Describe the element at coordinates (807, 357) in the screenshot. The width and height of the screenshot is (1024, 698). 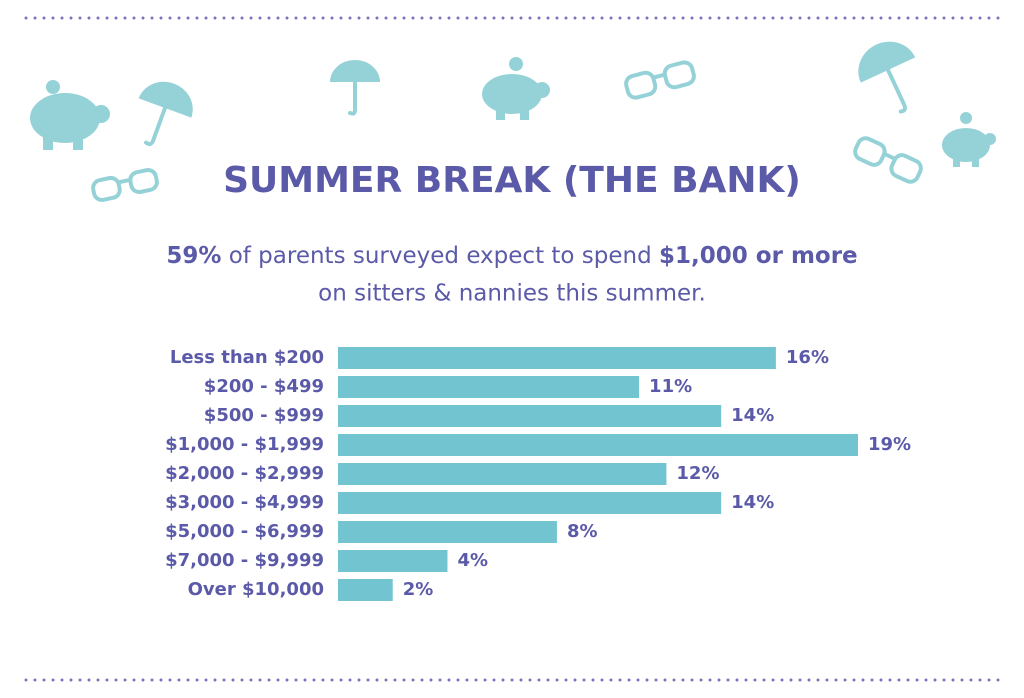
I see `value-label: 16%` at that location.